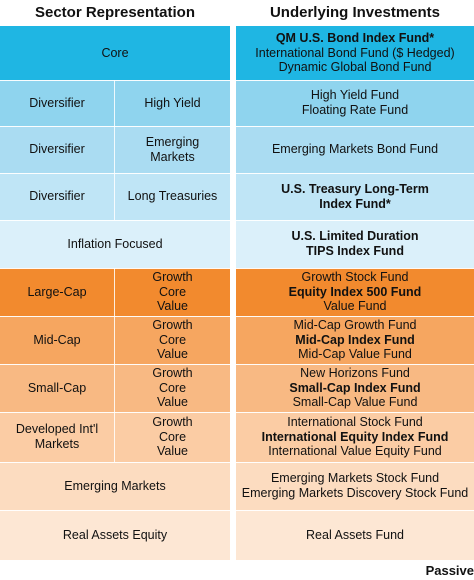 The width and height of the screenshot is (474, 580). I want to click on fund-name: Mid-Cap Index Fund, so click(355, 339).